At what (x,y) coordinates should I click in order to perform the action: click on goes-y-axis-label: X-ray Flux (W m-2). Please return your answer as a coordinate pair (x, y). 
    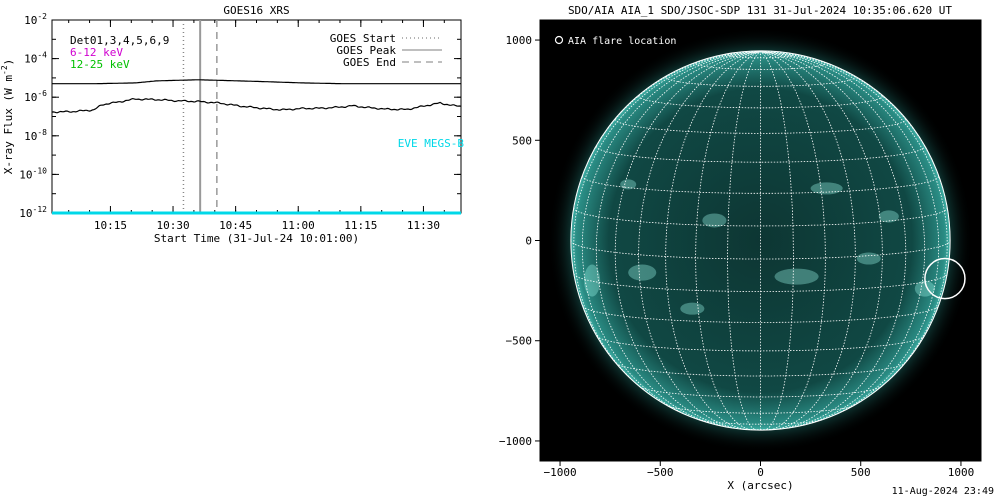
    Looking at the image, I should click on (7, 117).